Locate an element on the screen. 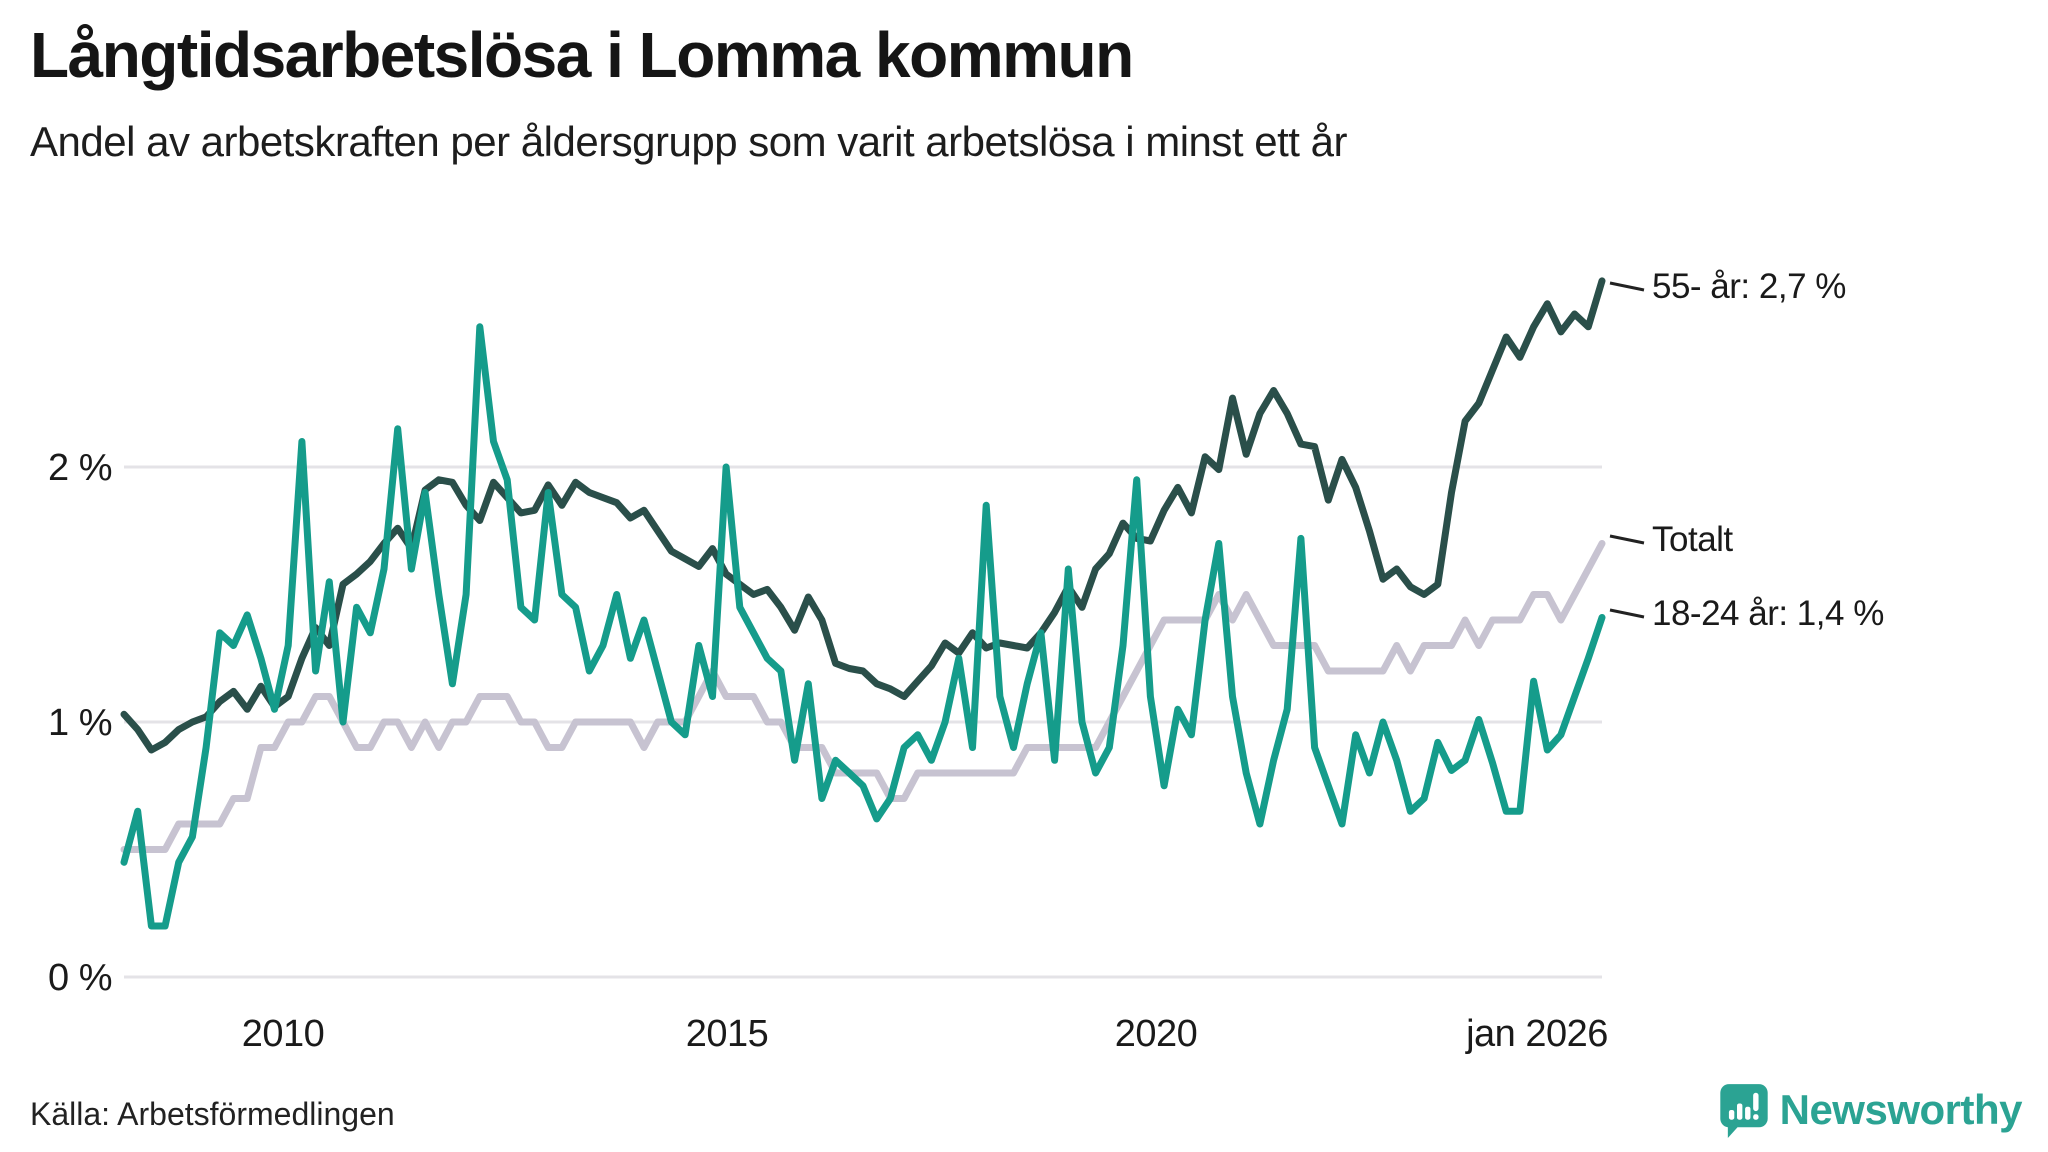 The width and height of the screenshot is (2048, 1152). x-tick-2010: 2010 is located at coordinates (283, 1034).